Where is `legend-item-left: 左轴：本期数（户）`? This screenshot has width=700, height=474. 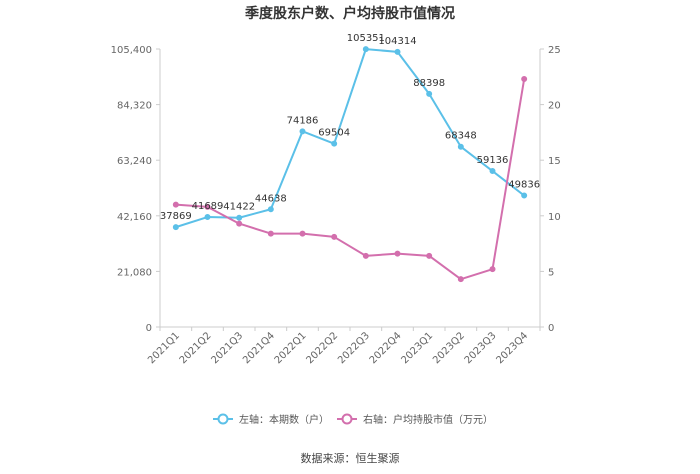 legend-item-left: 左轴：本期数（户） is located at coordinates (271, 419).